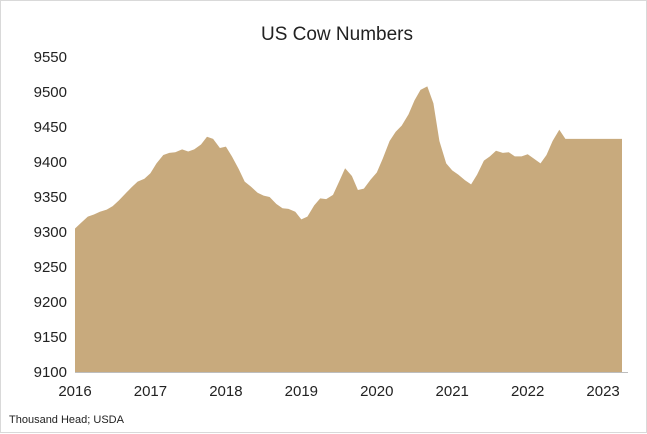 The height and width of the screenshot is (434, 647). I want to click on x-tick-label: 2017, so click(150, 391).